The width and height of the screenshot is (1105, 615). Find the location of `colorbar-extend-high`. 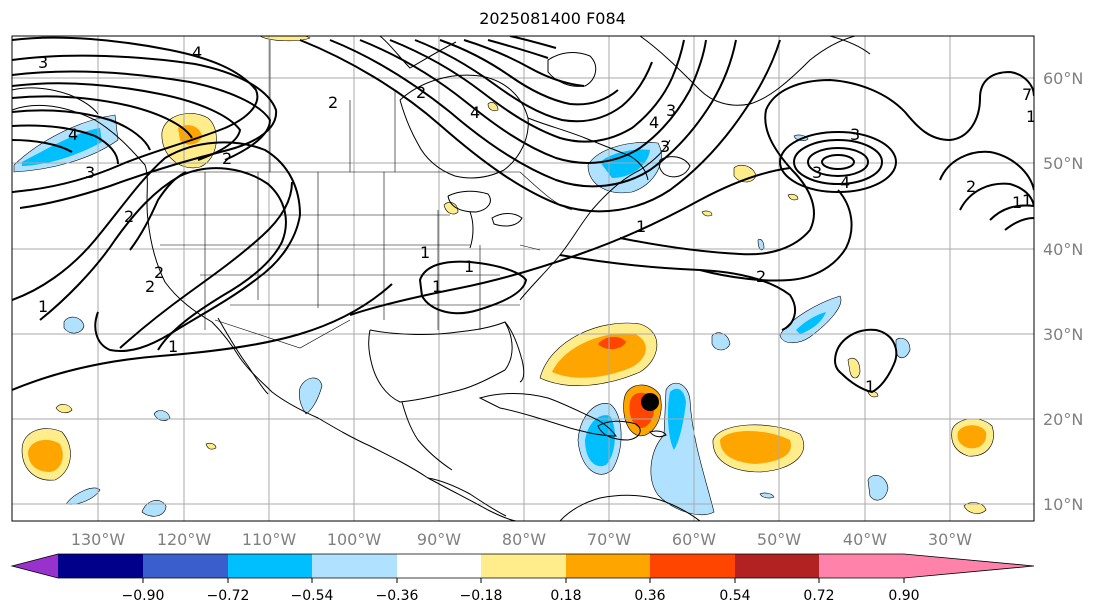

colorbar-extend-high is located at coordinates (969, 566).